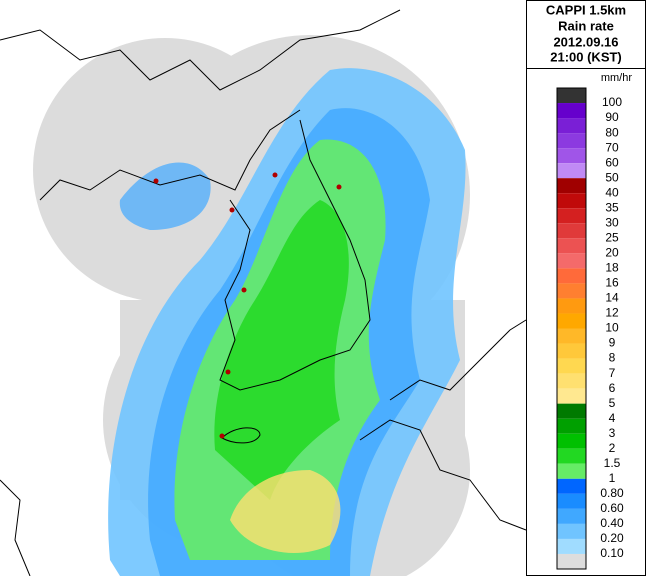  I want to click on legend-label: 7, so click(612, 373).